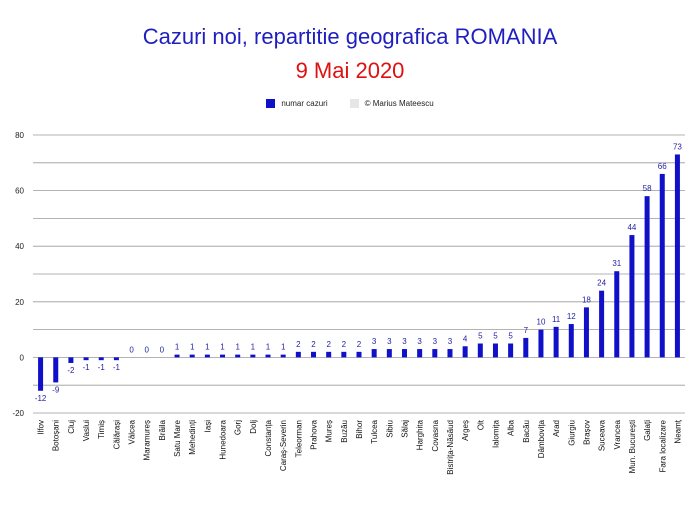 This screenshot has height=508, width=700. What do you see at coordinates (19, 302) in the screenshot?
I see `y-tick-label: 20` at bounding box center [19, 302].